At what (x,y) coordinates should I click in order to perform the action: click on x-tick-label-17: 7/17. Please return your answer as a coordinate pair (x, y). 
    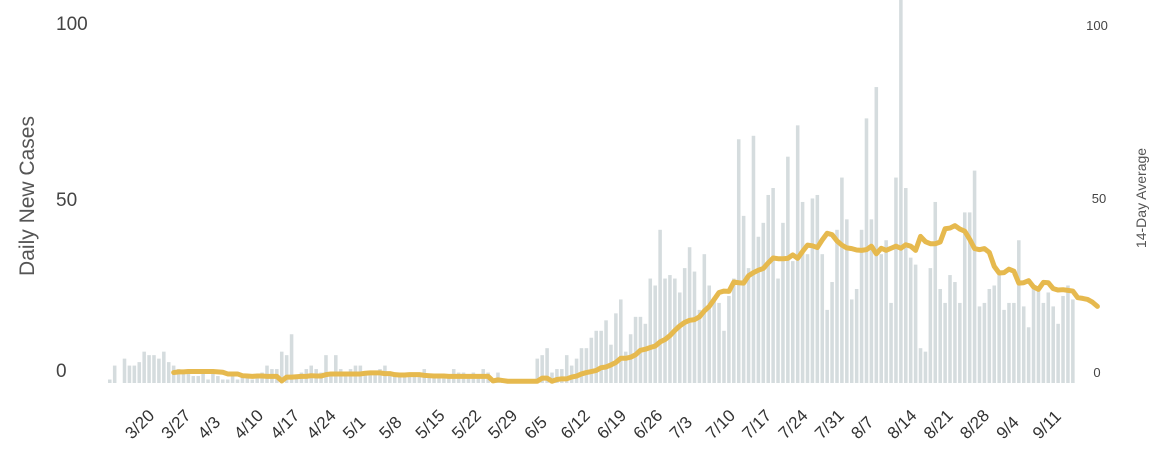
    Looking at the image, I should click on (756, 424).